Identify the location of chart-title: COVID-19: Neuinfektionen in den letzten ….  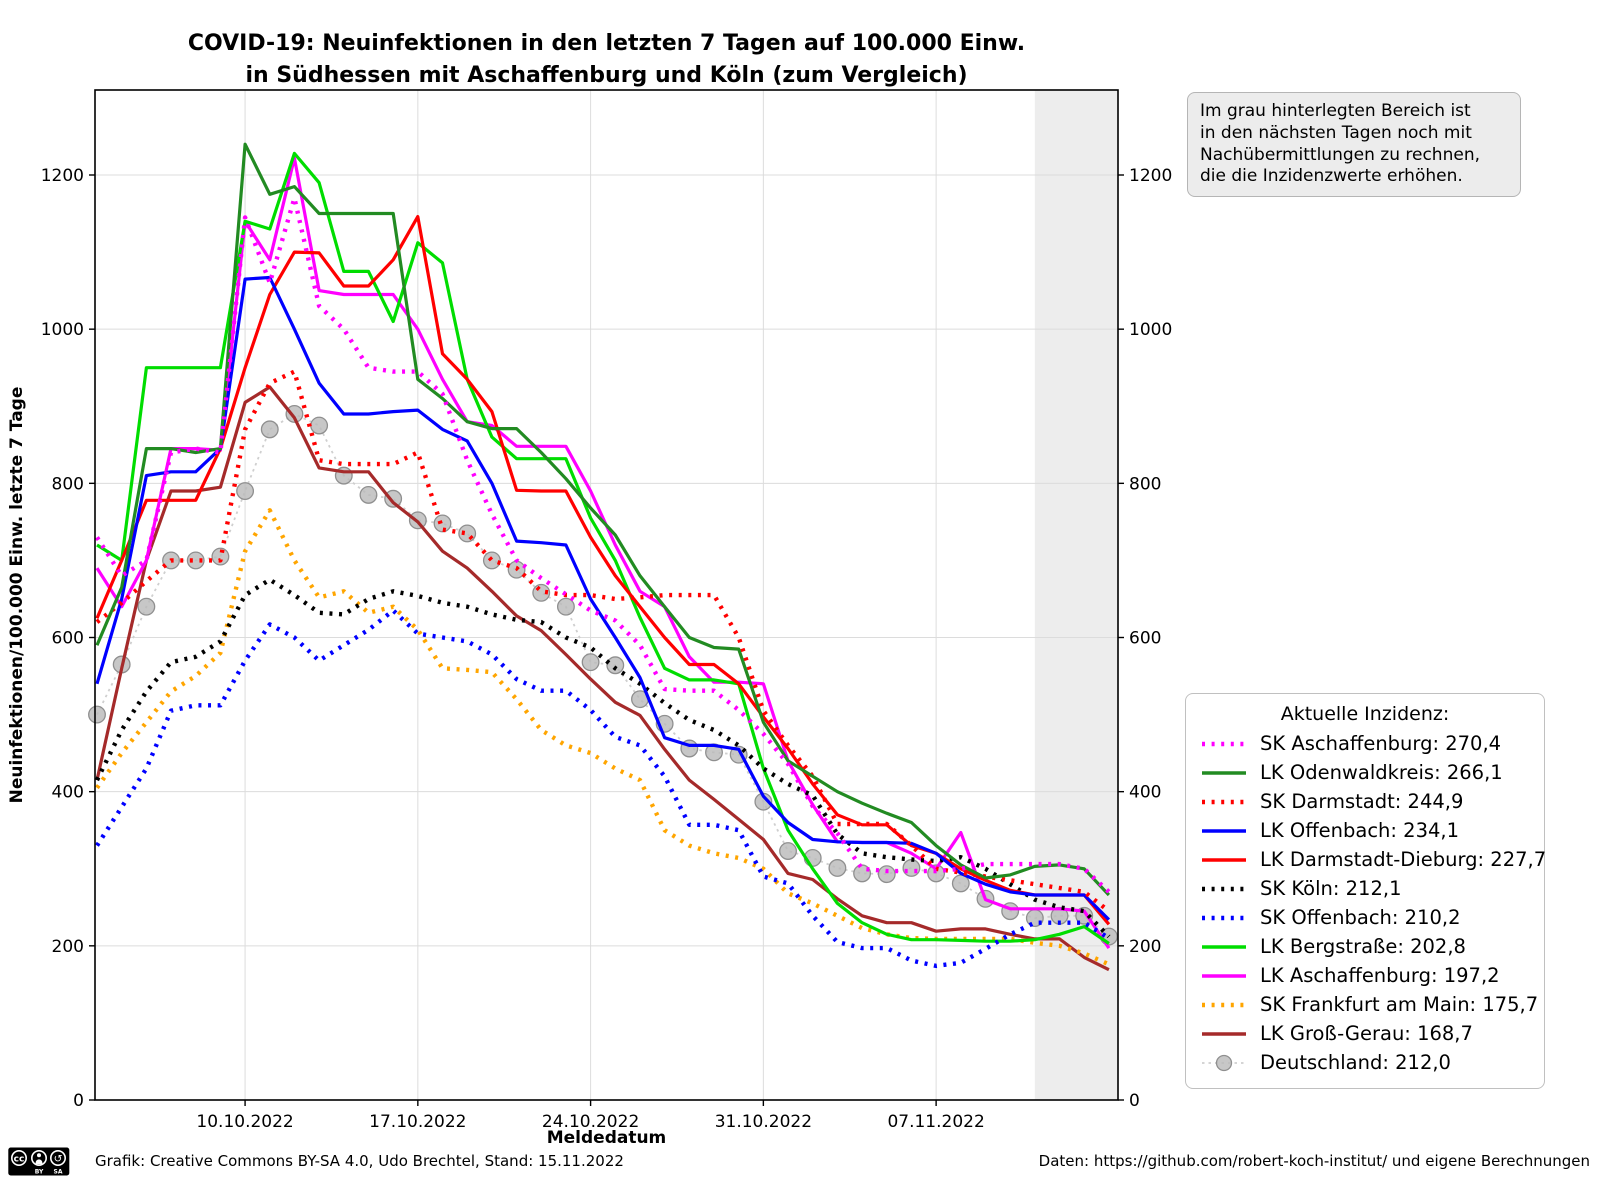
(606, 59).